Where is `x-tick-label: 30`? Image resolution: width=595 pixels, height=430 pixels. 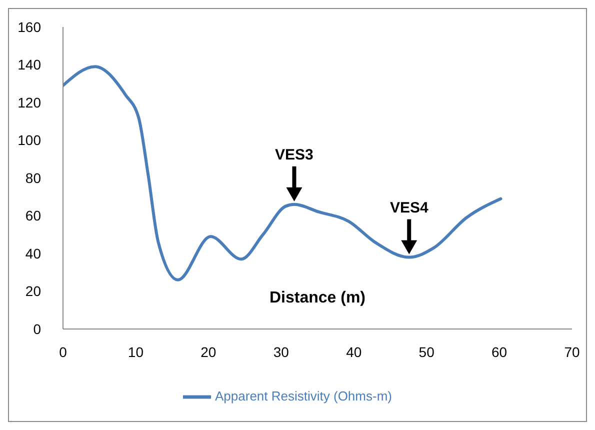 x-tick-label: 30 is located at coordinates (281, 352).